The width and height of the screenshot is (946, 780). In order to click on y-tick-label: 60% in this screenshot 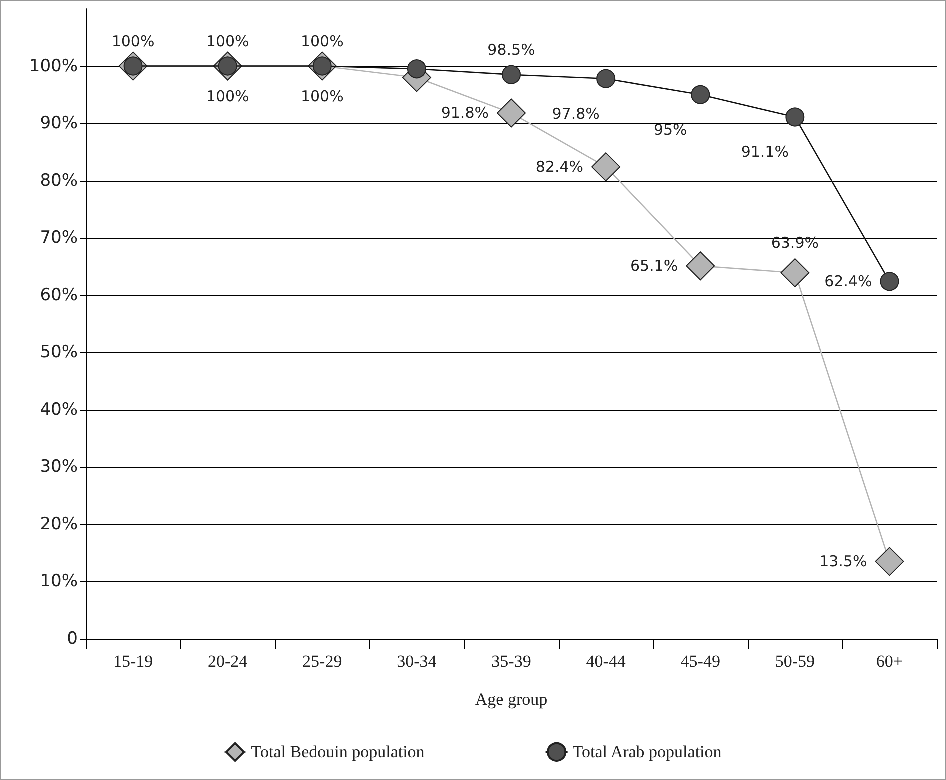, I will do `click(59, 295)`.